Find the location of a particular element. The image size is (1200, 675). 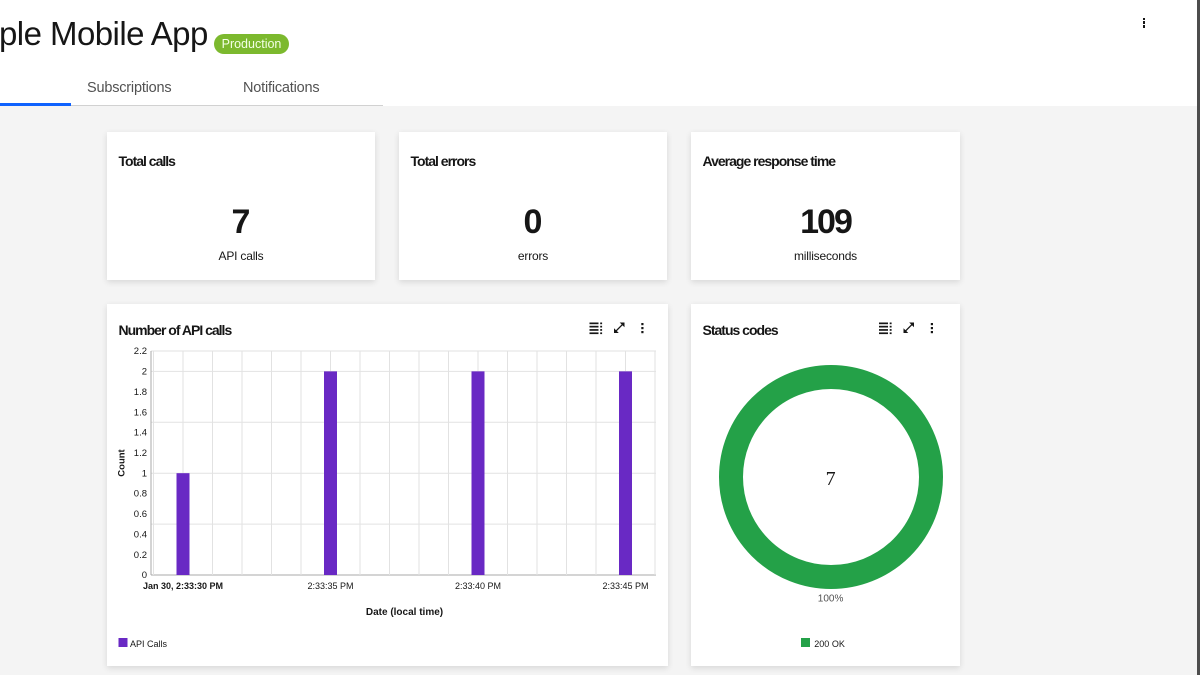

svg-text: 2.2 is located at coordinates (140, 351).